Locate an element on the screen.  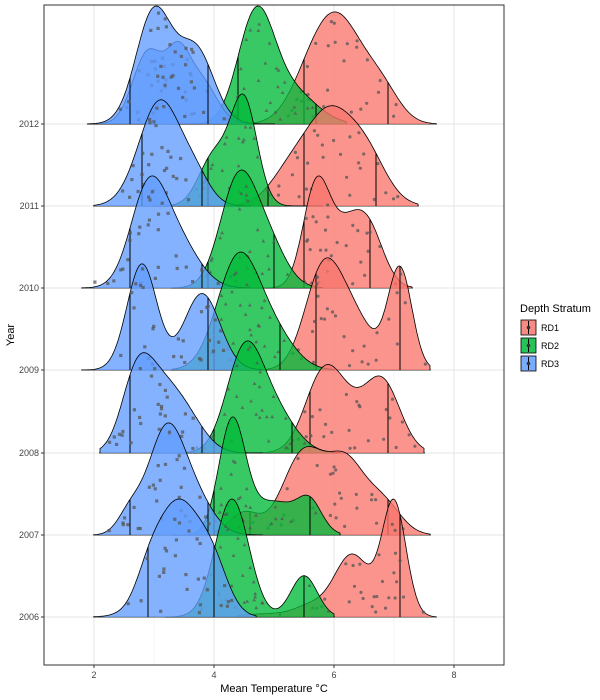
y-tick-label: 2006 is located at coordinates (29, 617).